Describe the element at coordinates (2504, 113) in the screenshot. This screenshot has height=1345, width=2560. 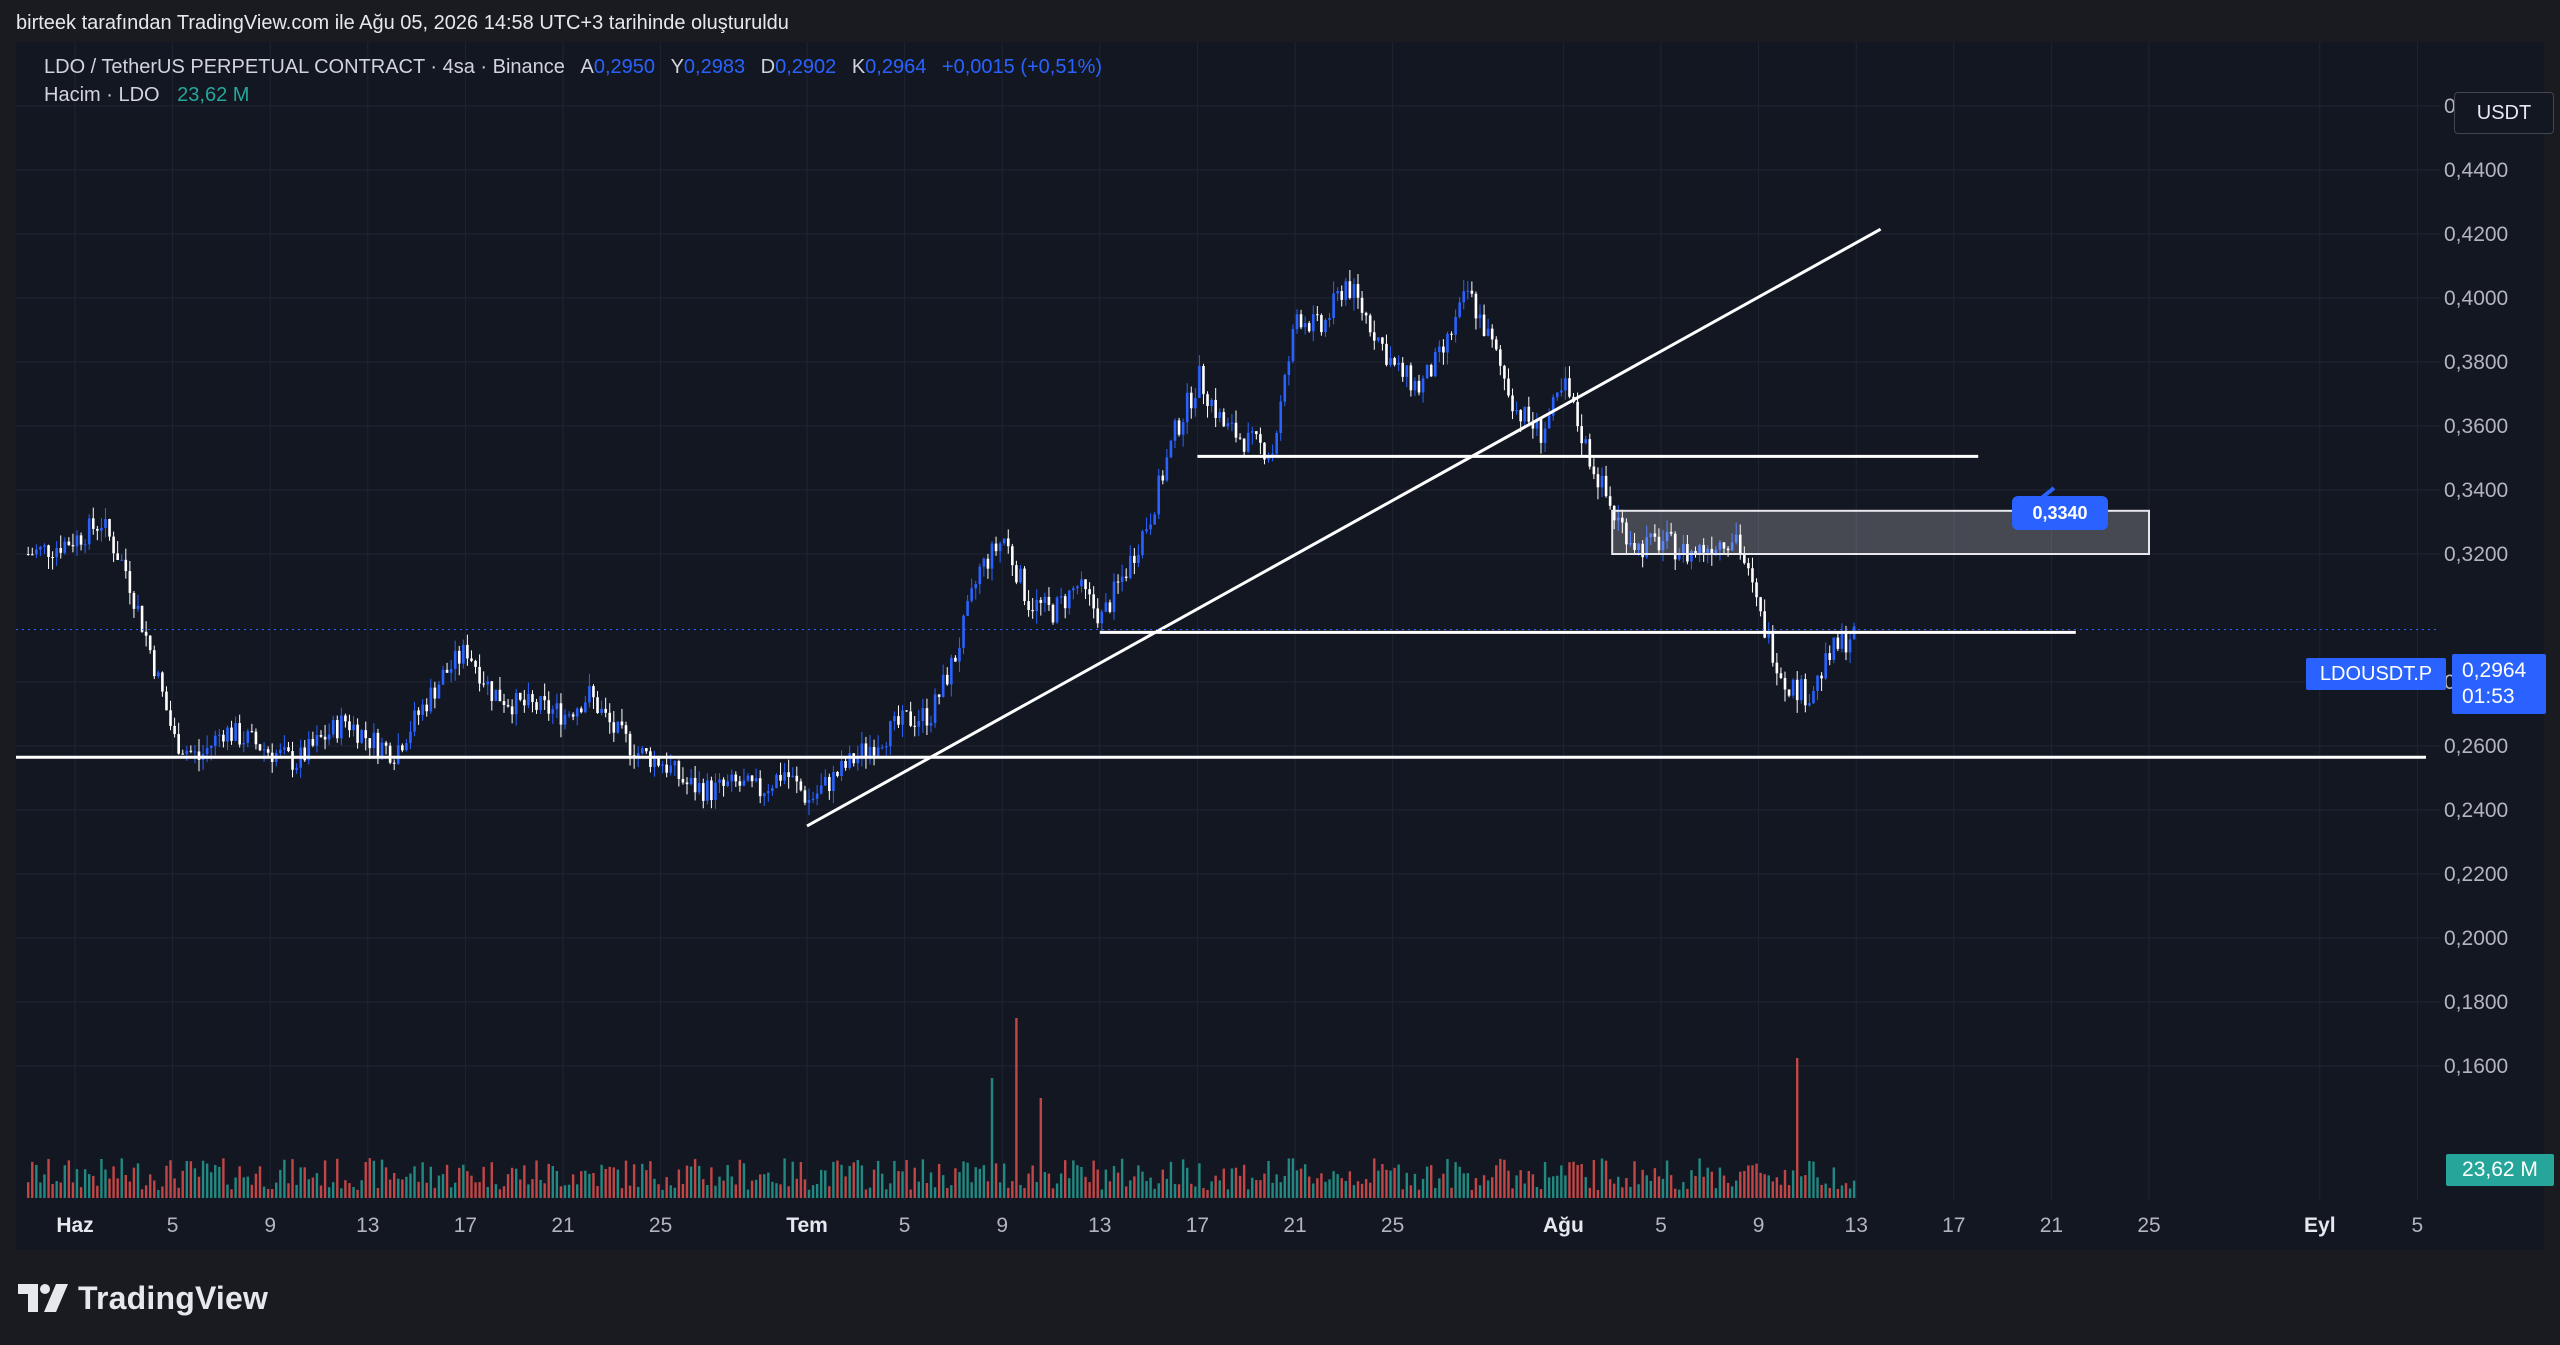
I see `currency-selector: USDT` at that location.